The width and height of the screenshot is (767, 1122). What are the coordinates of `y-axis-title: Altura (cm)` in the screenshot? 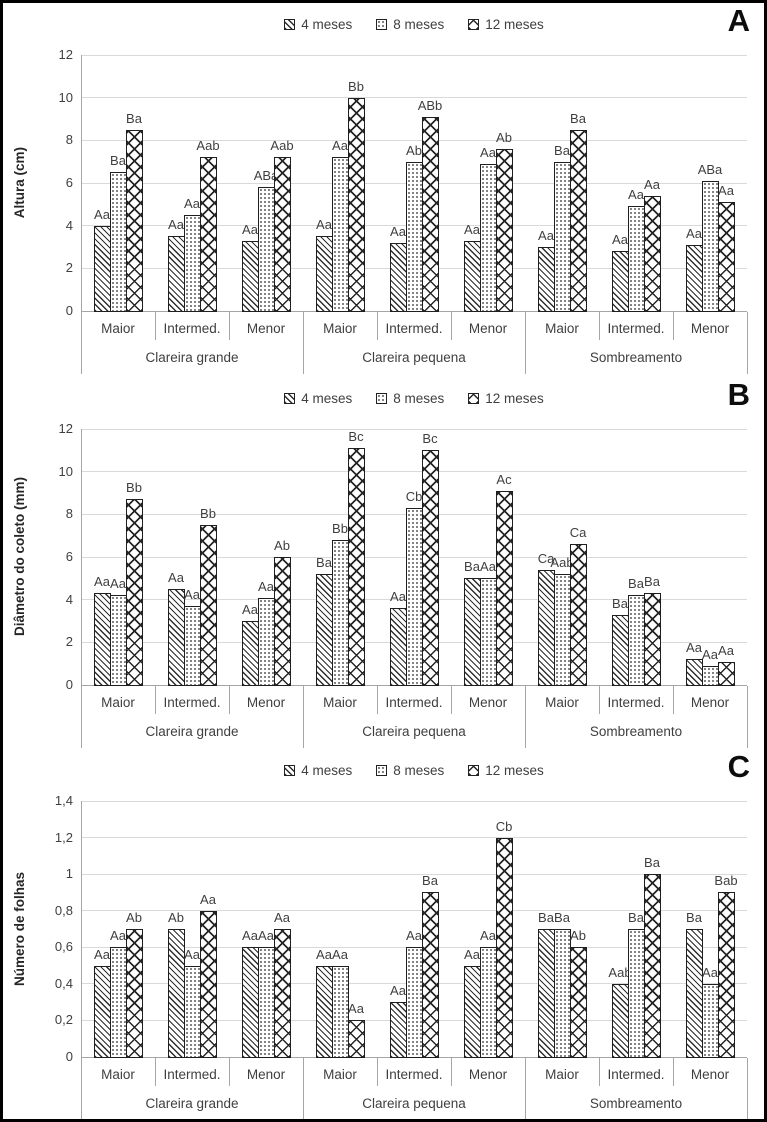 It's located at (19, 183).